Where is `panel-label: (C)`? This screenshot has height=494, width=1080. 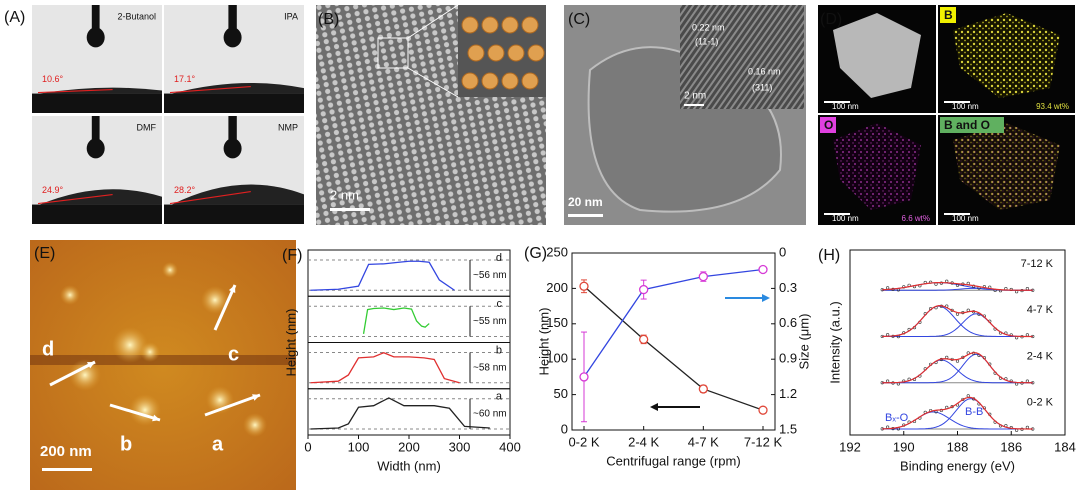 panel-label: (C) is located at coordinates (579, 19).